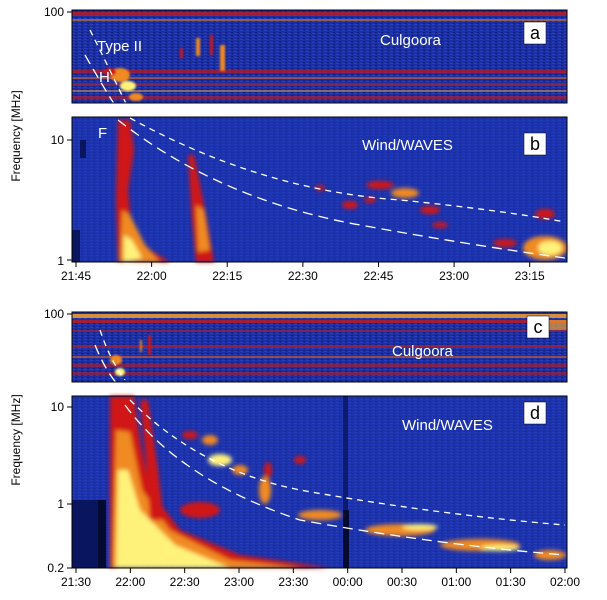 This screenshot has width=607, height=600. I want to click on top-x-axis: 21:45 22:00 22:15 22:30 22:45 23:00 23:15, so click(303, 272).